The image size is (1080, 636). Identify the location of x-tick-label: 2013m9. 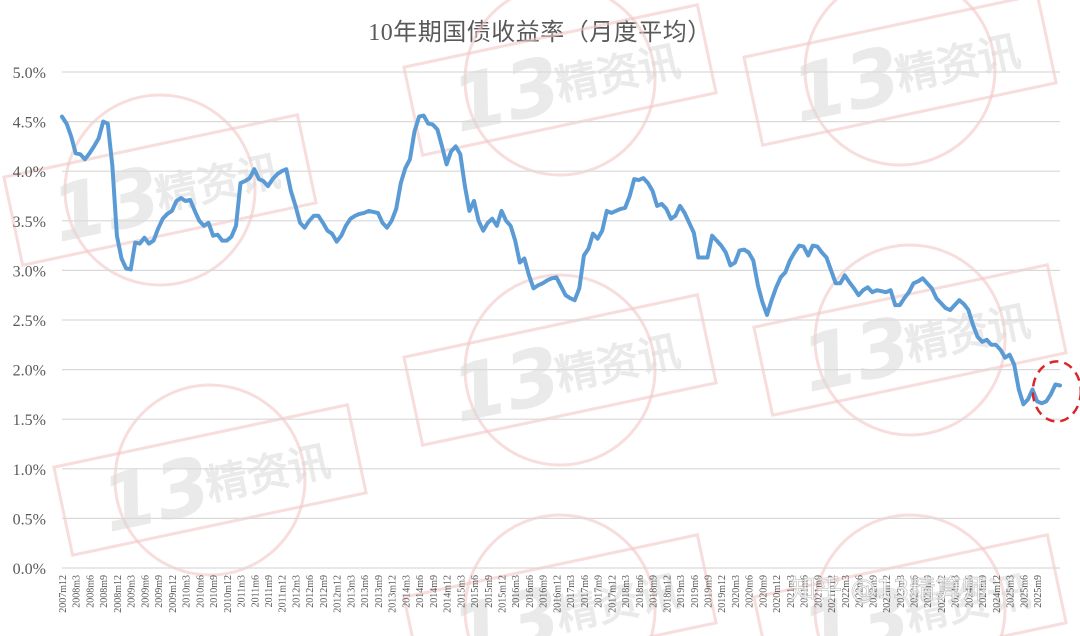
(379, 591).